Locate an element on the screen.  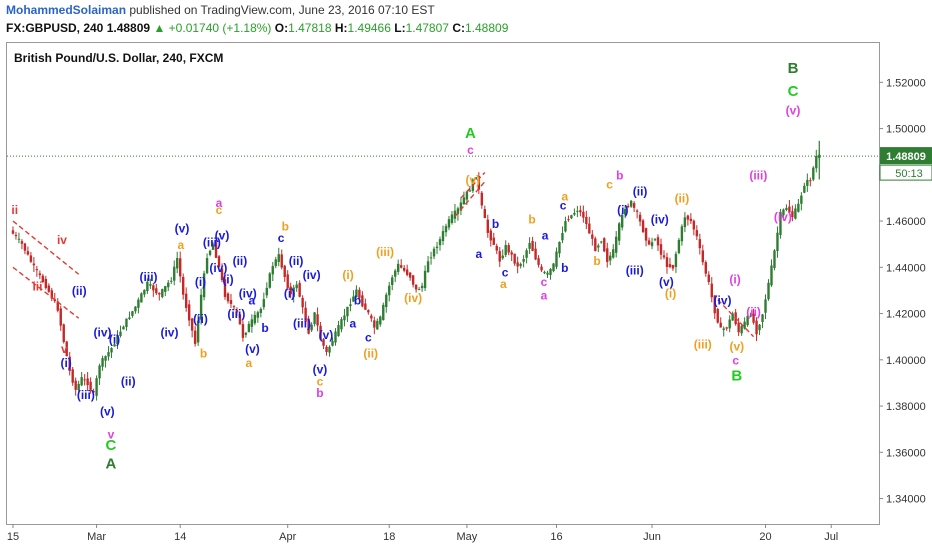
chart-title: British Pound/U.S. Dollar, 240, FXCM is located at coordinates (118, 58).